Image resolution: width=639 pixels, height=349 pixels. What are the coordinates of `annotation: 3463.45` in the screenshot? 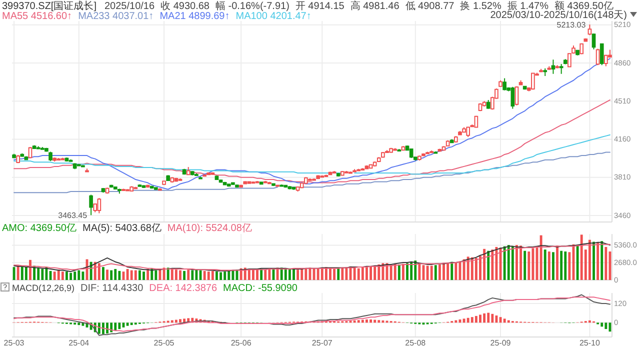 It's located at (73, 215).